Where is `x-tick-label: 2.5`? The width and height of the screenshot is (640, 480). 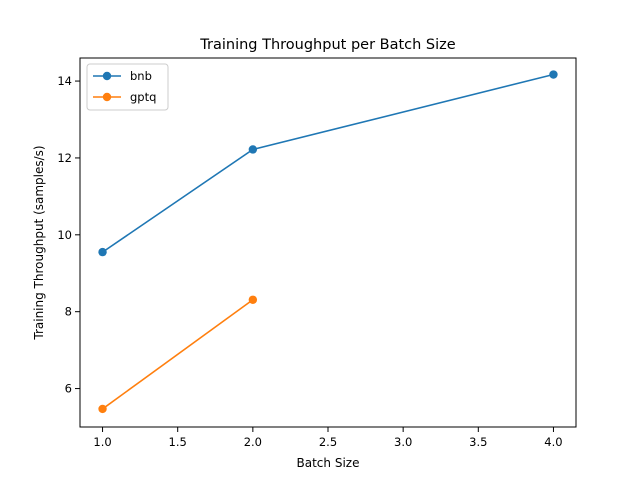
x-tick-label: 2.5 is located at coordinates (328, 442).